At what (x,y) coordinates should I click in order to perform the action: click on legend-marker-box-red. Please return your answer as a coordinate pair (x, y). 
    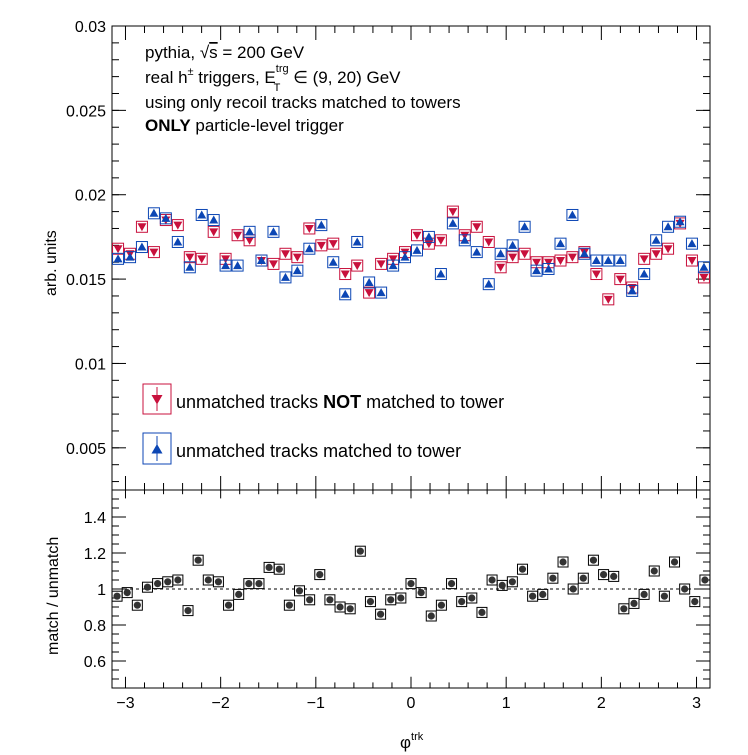
    Looking at the image, I should click on (157, 399).